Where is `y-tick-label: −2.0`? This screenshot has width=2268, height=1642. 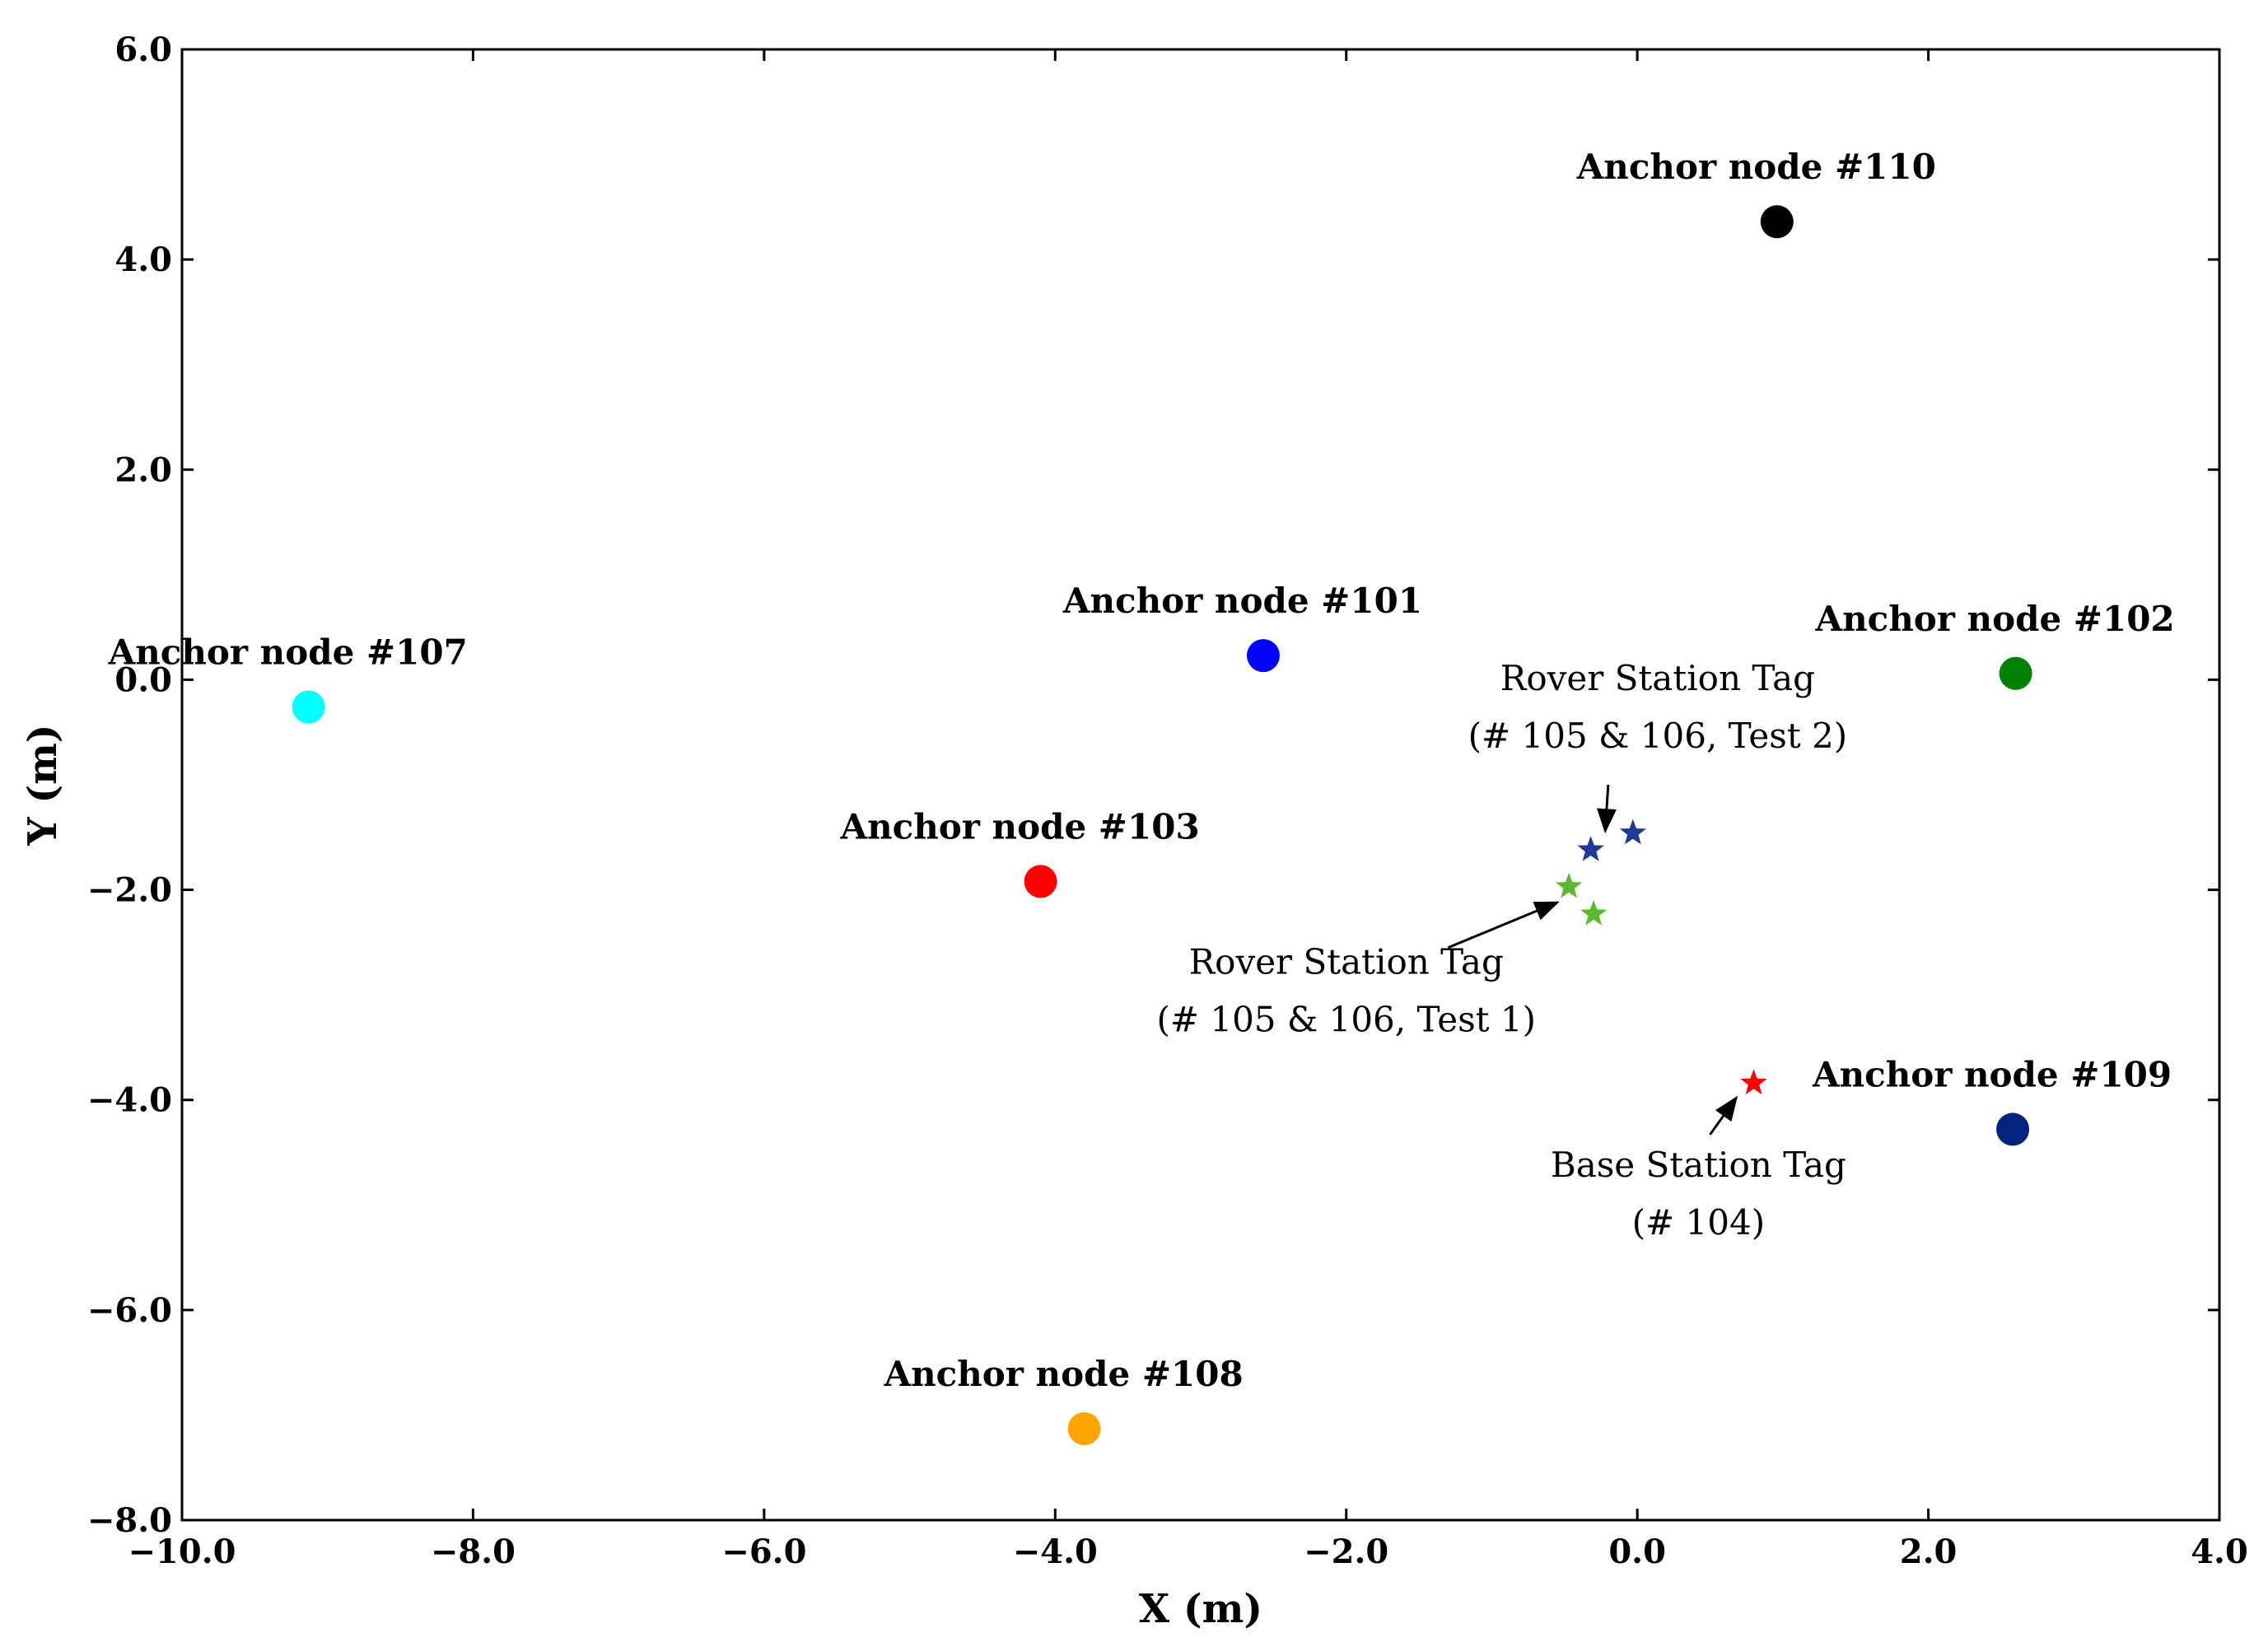 y-tick-label: −2.0 is located at coordinates (129, 891).